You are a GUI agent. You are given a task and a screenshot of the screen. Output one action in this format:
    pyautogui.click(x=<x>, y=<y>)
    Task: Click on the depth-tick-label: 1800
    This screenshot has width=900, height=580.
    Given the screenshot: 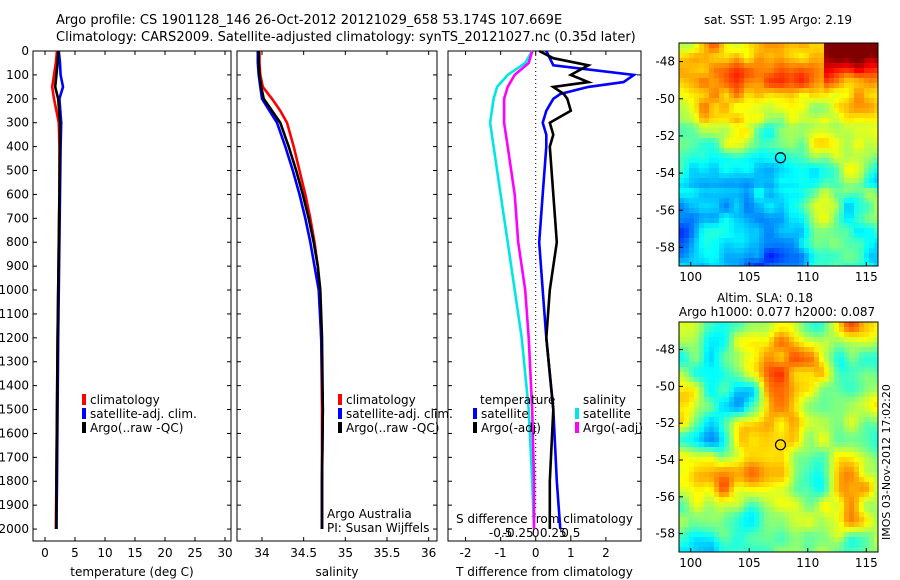 What is the action you would take?
    pyautogui.click(x=14, y=481)
    